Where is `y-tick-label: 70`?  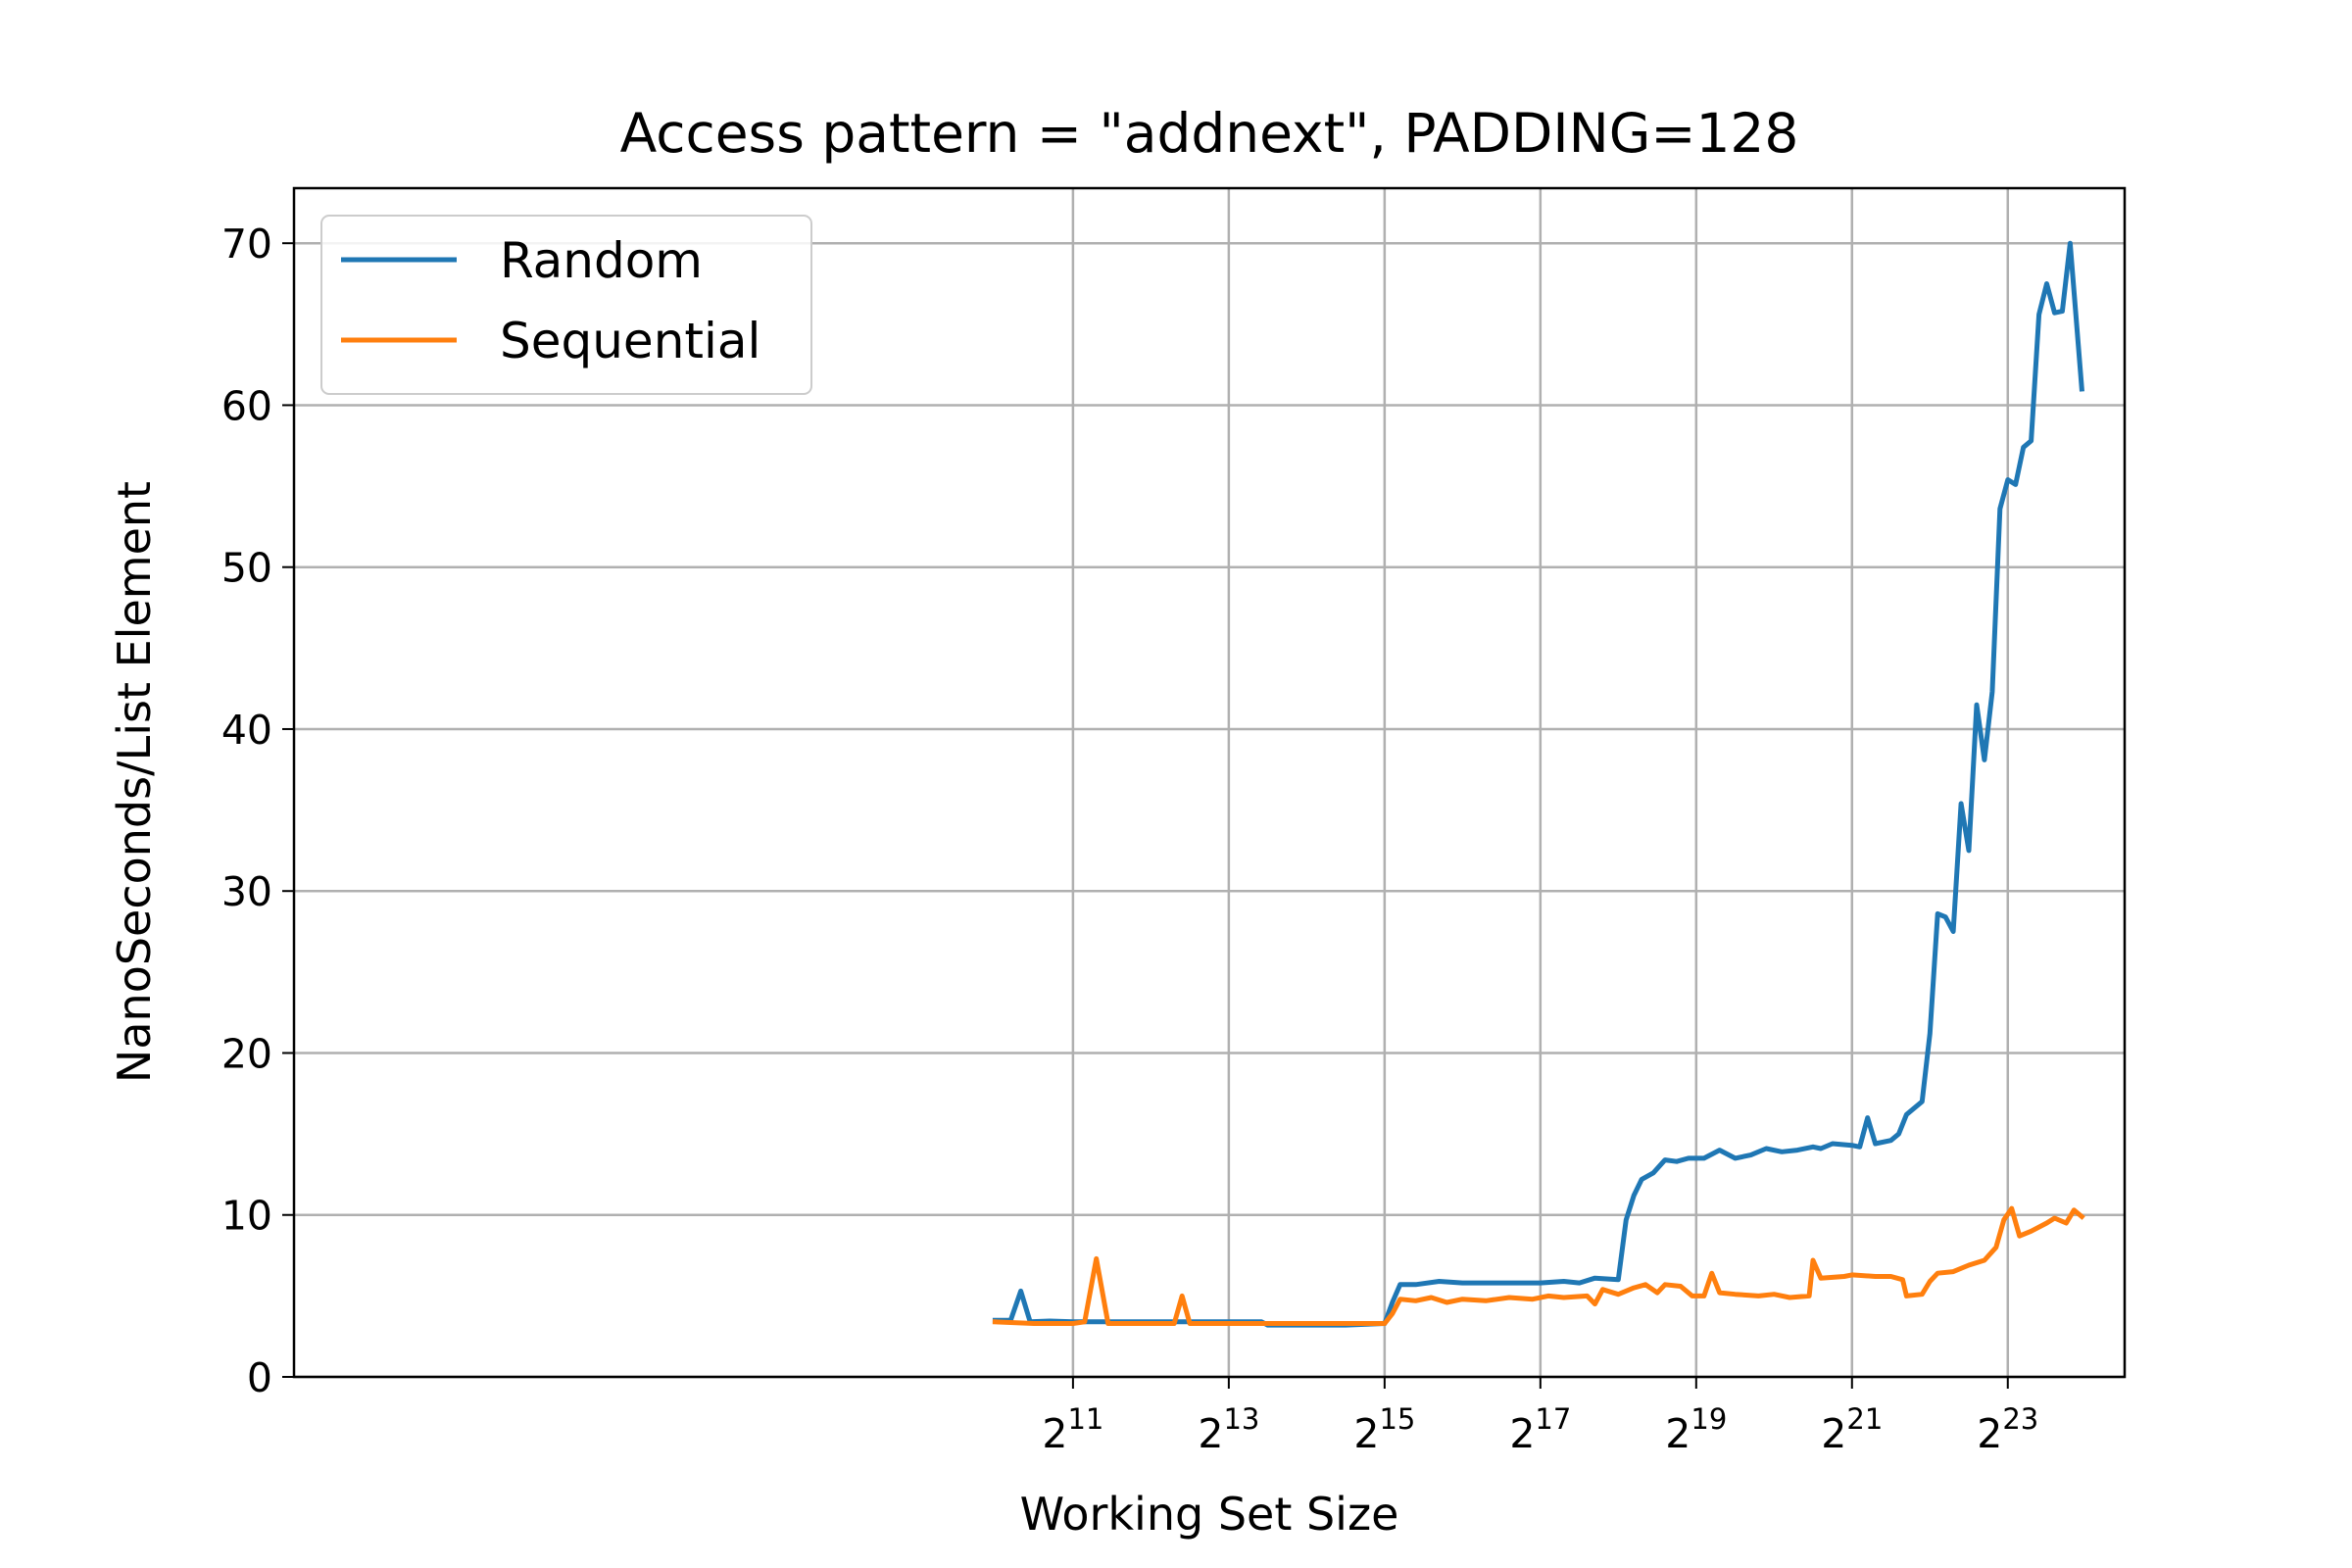
y-tick-label: 70 is located at coordinates (246, 244).